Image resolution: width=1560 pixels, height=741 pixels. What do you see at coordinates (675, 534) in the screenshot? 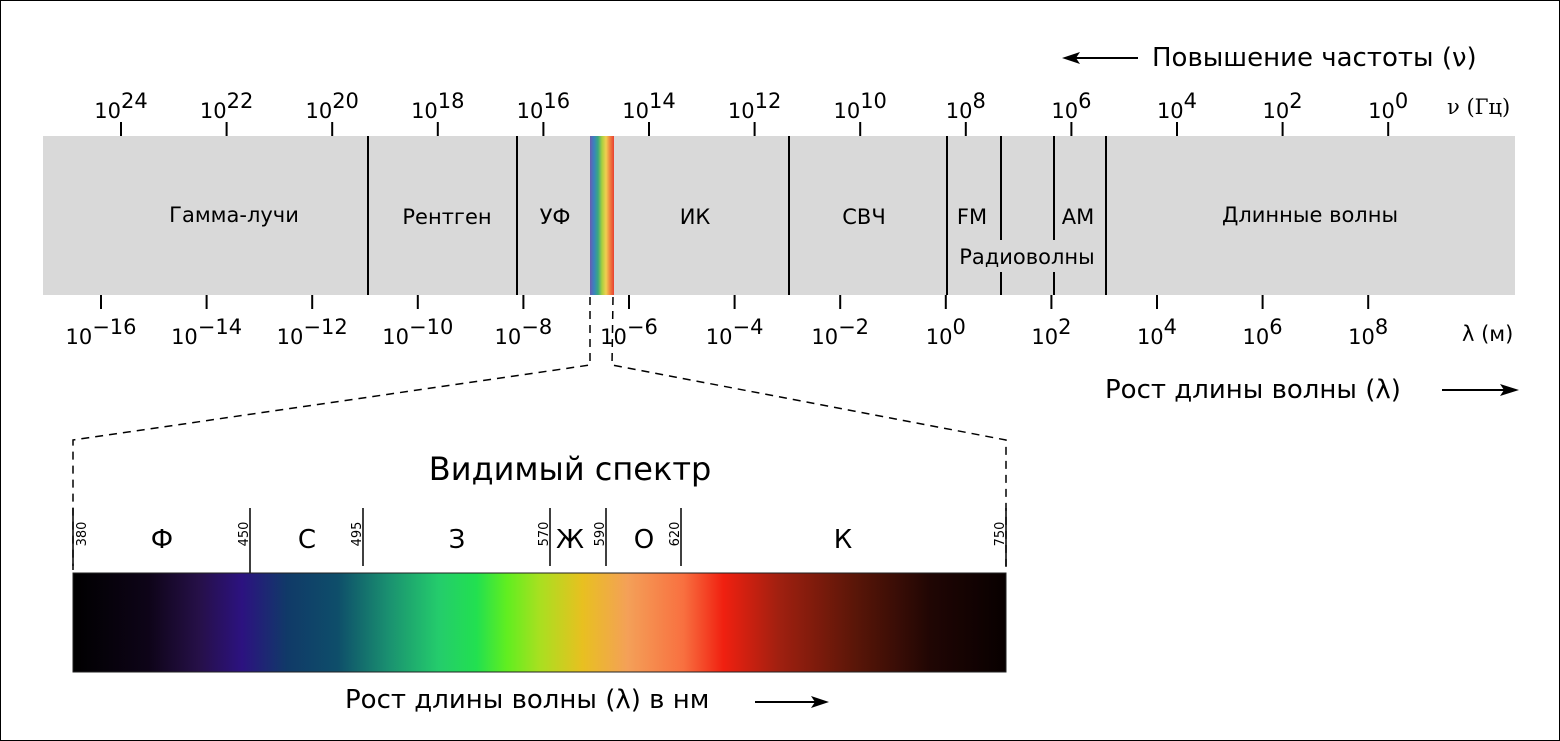
I see `boundary-label: 620` at bounding box center [675, 534].